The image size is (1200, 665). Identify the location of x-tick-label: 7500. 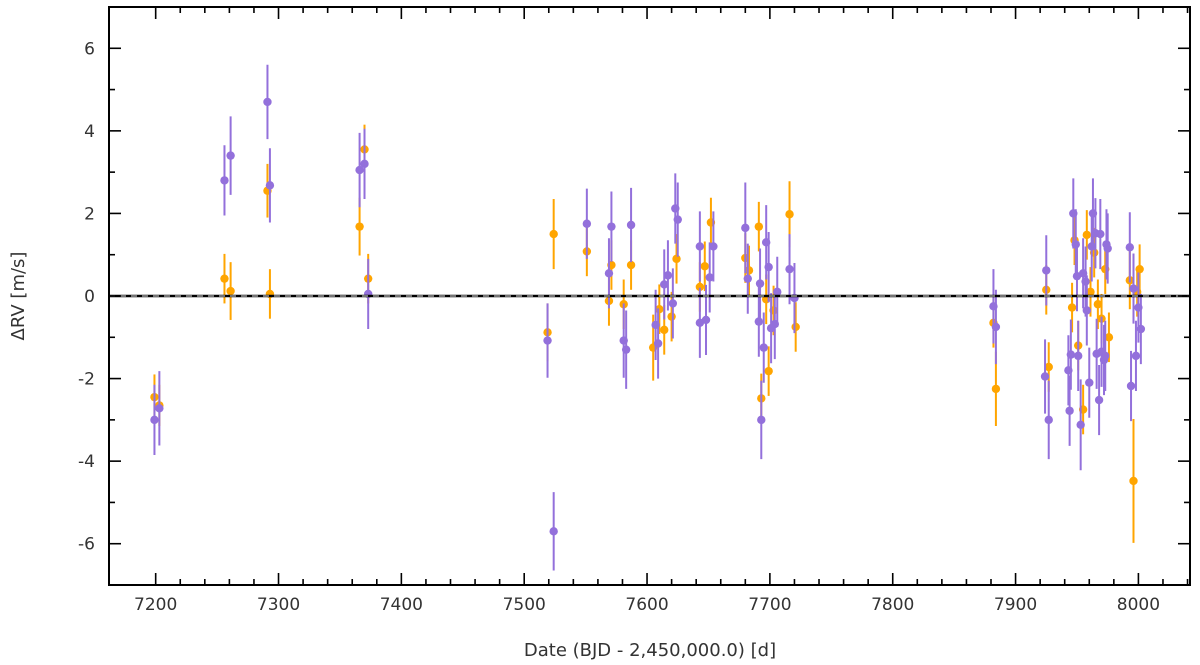
(524, 605).